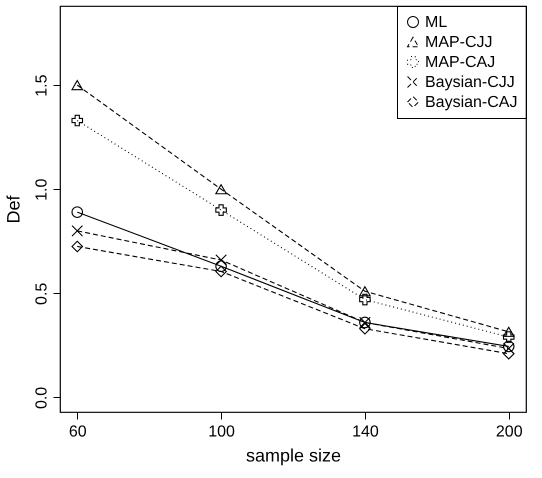  What do you see at coordinates (77, 432) in the screenshot?
I see `x-tick-label: 60` at bounding box center [77, 432].